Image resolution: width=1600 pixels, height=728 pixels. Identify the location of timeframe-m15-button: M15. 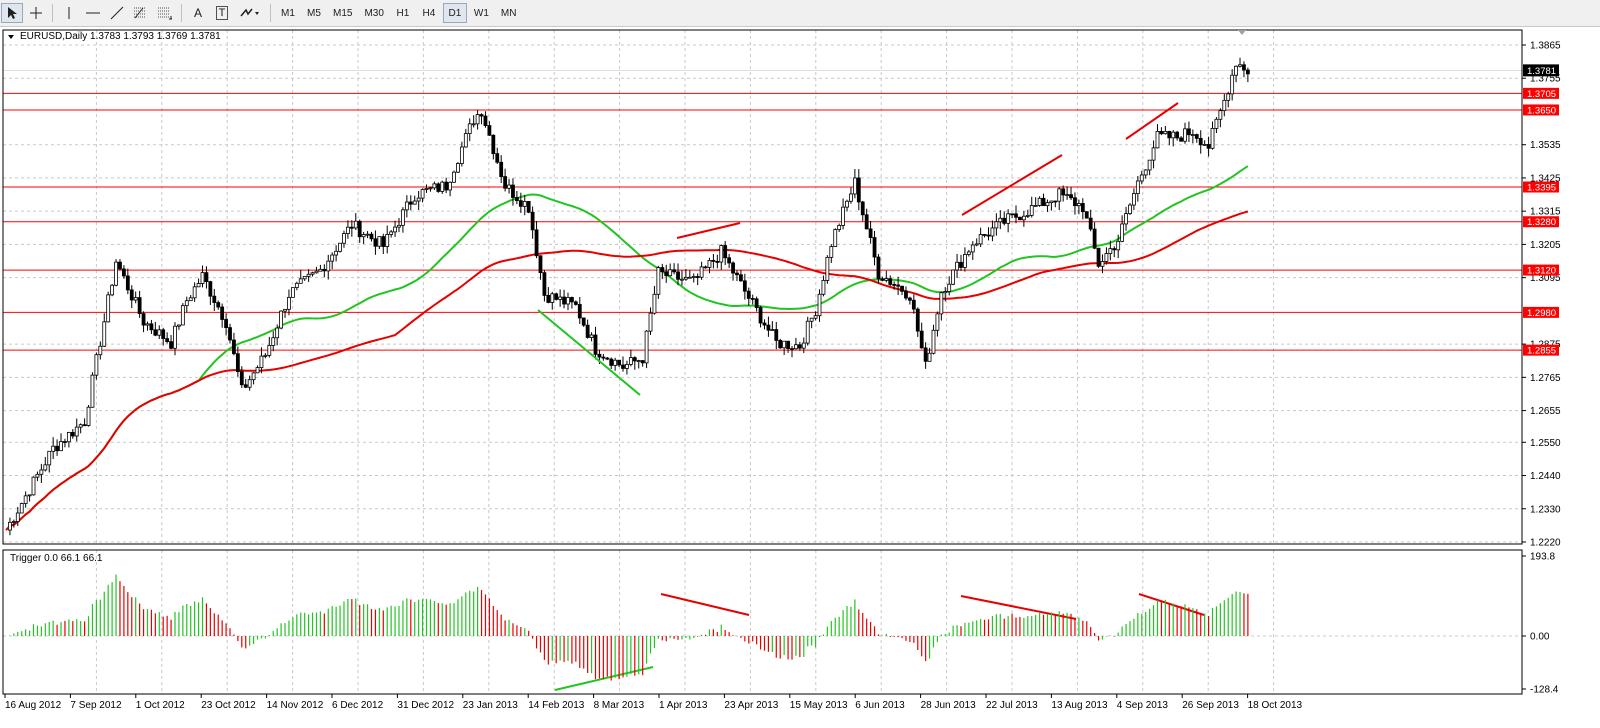
(343, 13).